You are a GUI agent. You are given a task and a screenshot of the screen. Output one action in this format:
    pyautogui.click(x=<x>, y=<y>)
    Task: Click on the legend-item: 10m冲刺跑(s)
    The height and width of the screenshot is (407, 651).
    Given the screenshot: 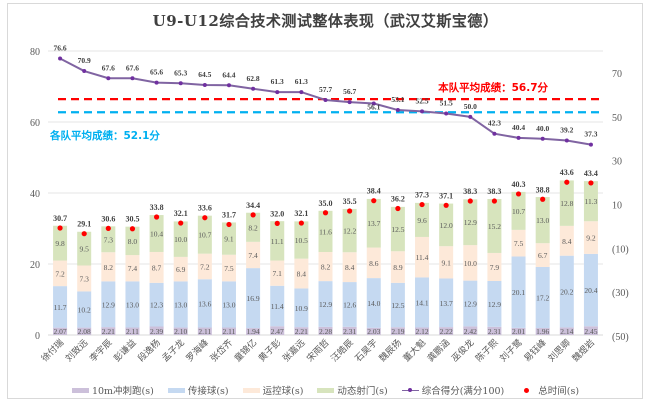 What is the action you would take?
    pyautogui.click(x=112, y=390)
    